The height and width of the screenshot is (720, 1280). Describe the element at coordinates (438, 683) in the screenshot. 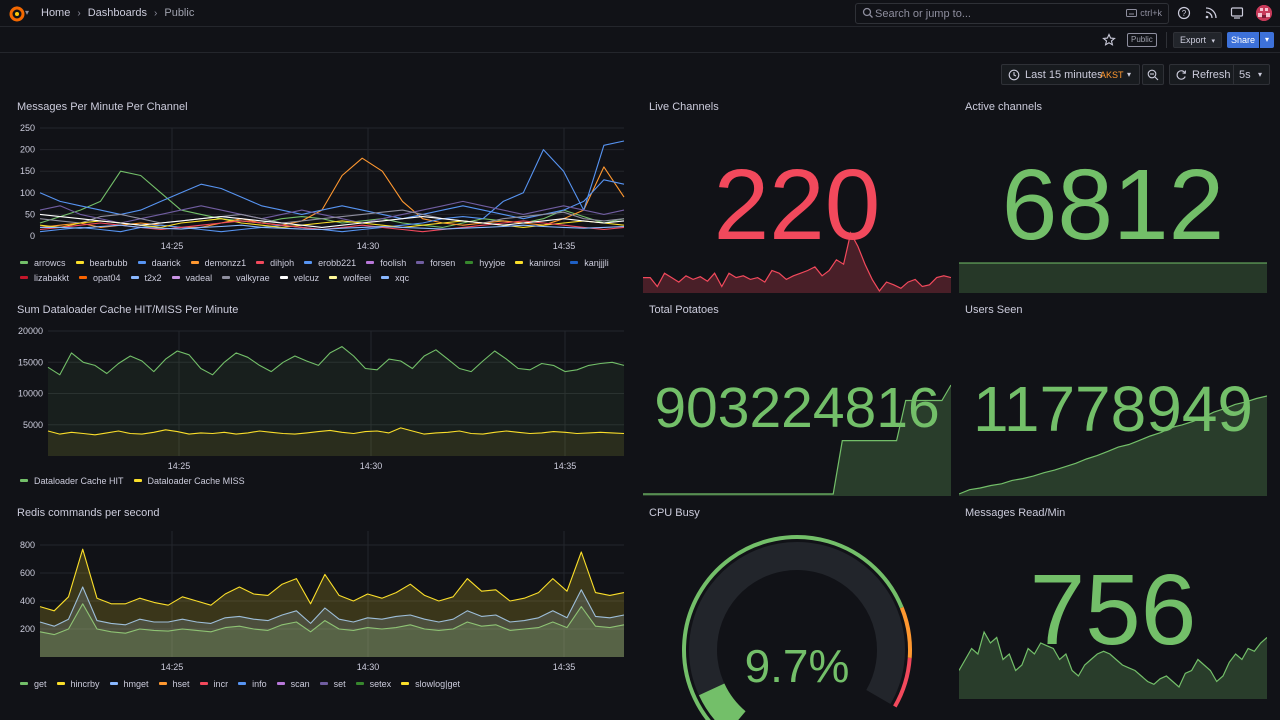

I see `legend-label: slowlog|get` at that location.